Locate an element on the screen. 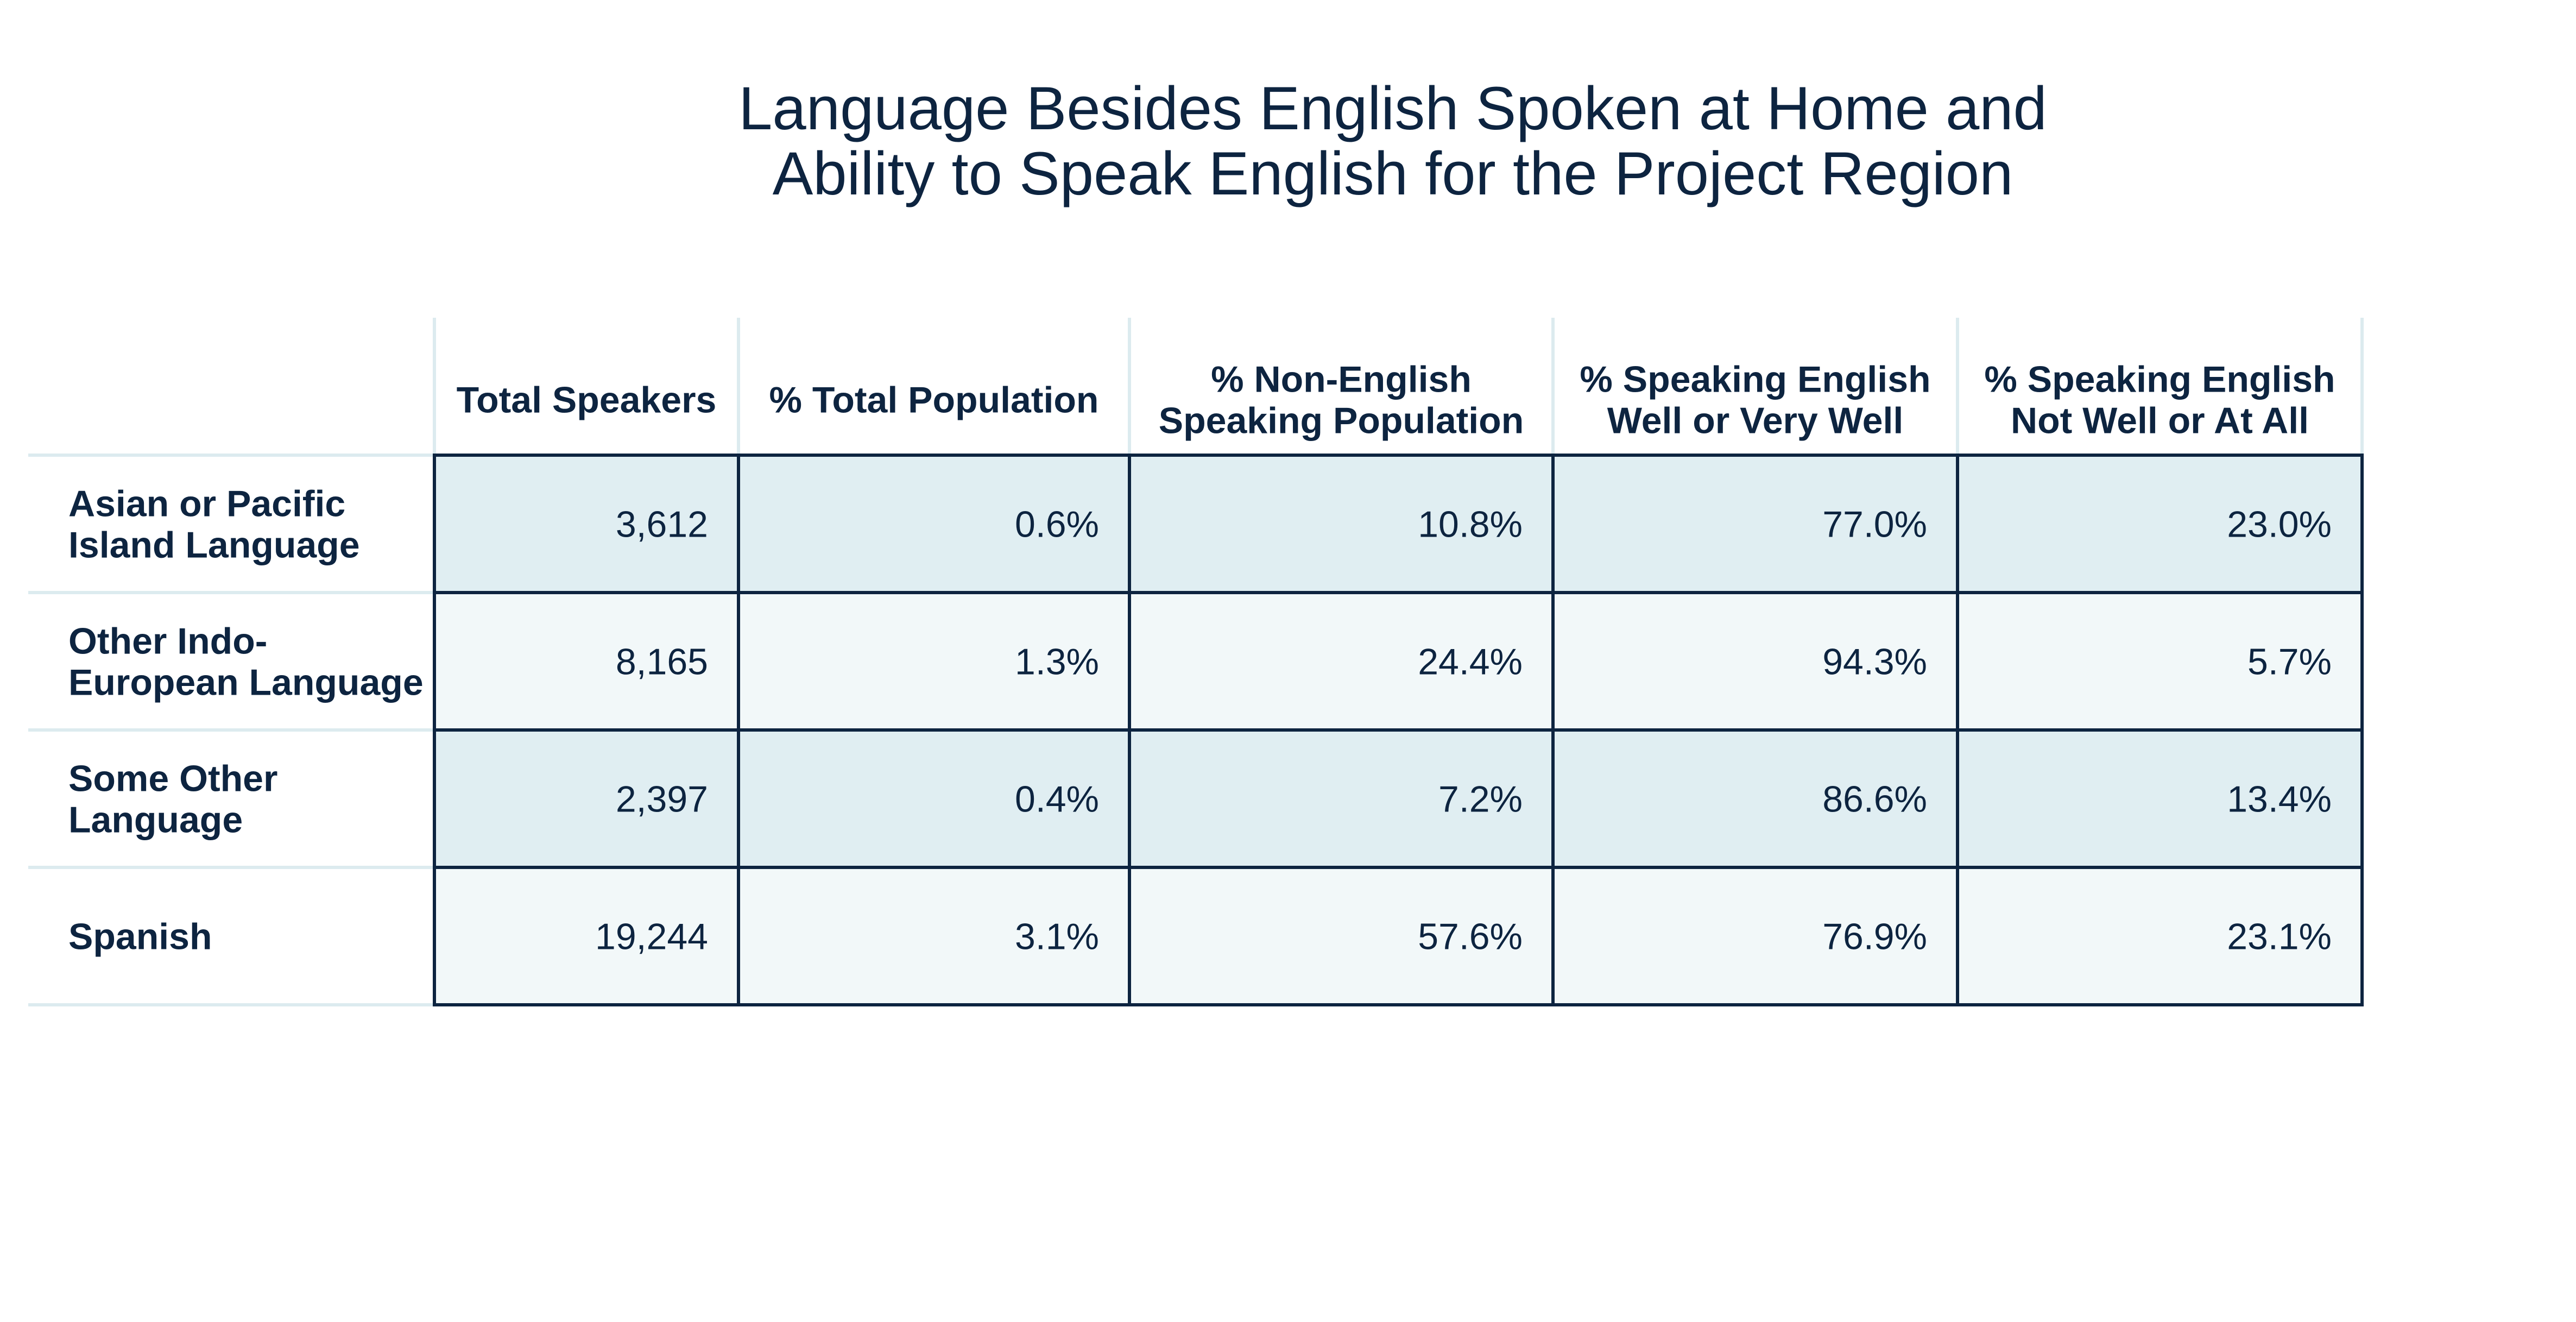 Image resolution: width=2576 pixels, height=1322 pixels. table-cell-value: 2,397 is located at coordinates (662, 799).